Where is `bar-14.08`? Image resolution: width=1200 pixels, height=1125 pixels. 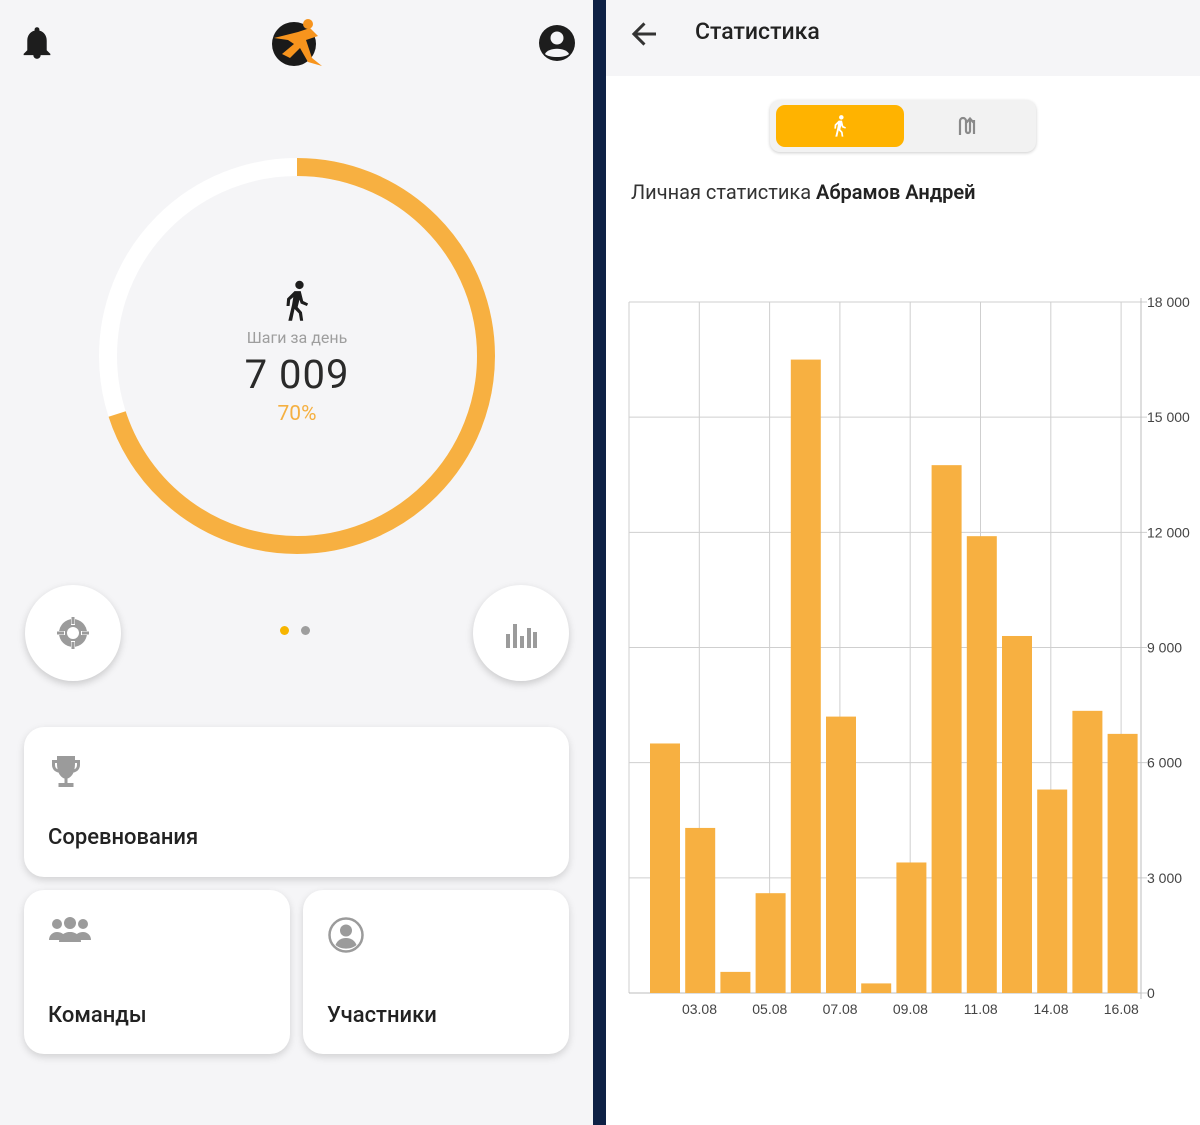
bar-14.08 is located at coordinates (1087, 851).